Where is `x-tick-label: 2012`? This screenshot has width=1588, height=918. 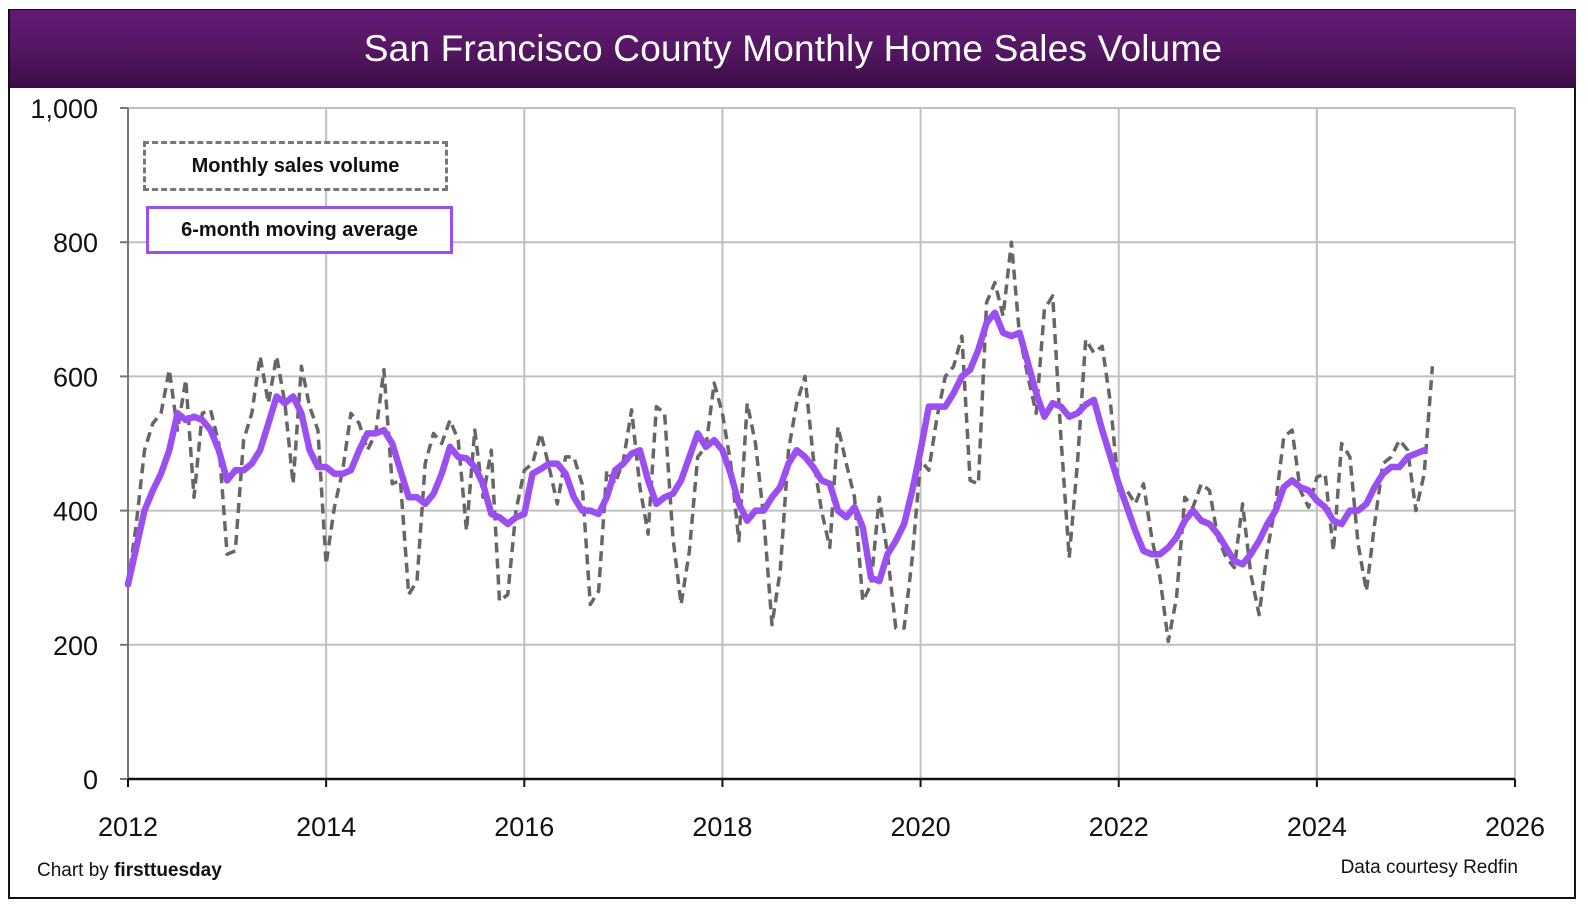 x-tick-label: 2012 is located at coordinates (128, 827).